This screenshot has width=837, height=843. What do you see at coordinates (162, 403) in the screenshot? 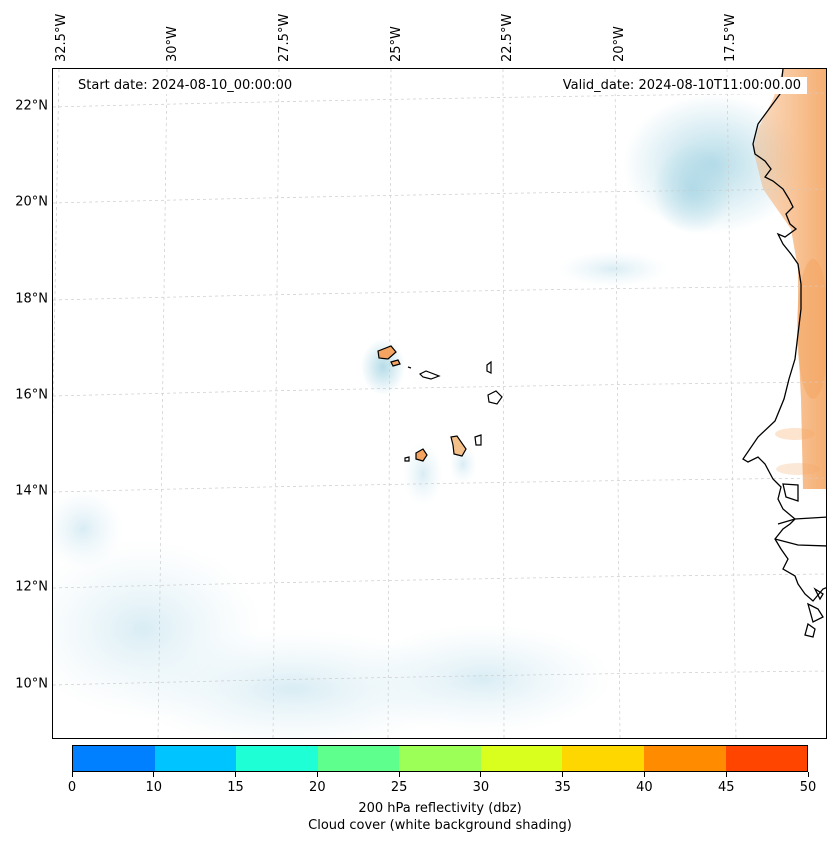
I see `gridline-lon-30w` at bounding box center [162, 403].